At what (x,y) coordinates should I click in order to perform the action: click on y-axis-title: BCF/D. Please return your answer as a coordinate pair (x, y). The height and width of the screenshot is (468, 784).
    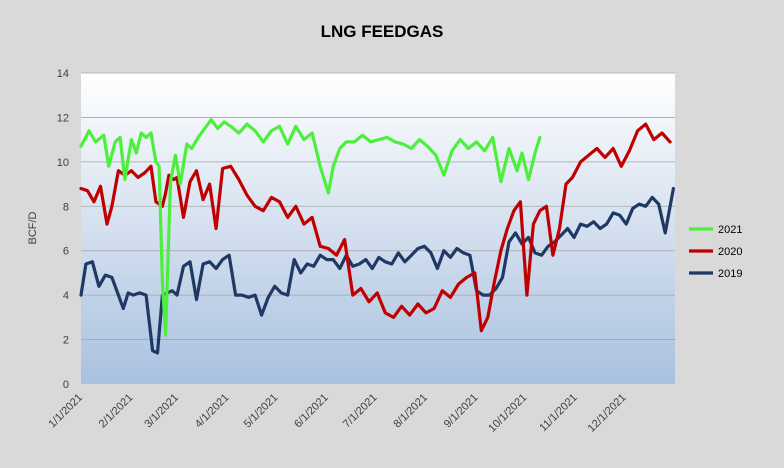
    Looking at the image, I should click on (33, 227).